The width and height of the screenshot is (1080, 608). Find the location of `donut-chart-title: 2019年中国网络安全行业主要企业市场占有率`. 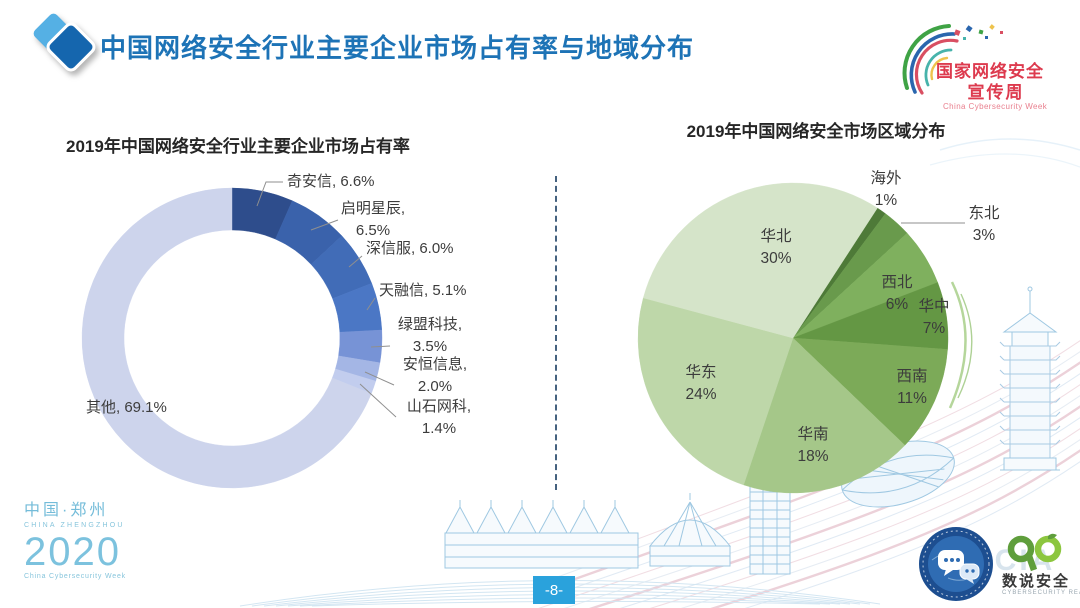

donut-chart-title: 2019年中国网络安全行业主要企业市场占有率 is located at coordinates (238, 146).